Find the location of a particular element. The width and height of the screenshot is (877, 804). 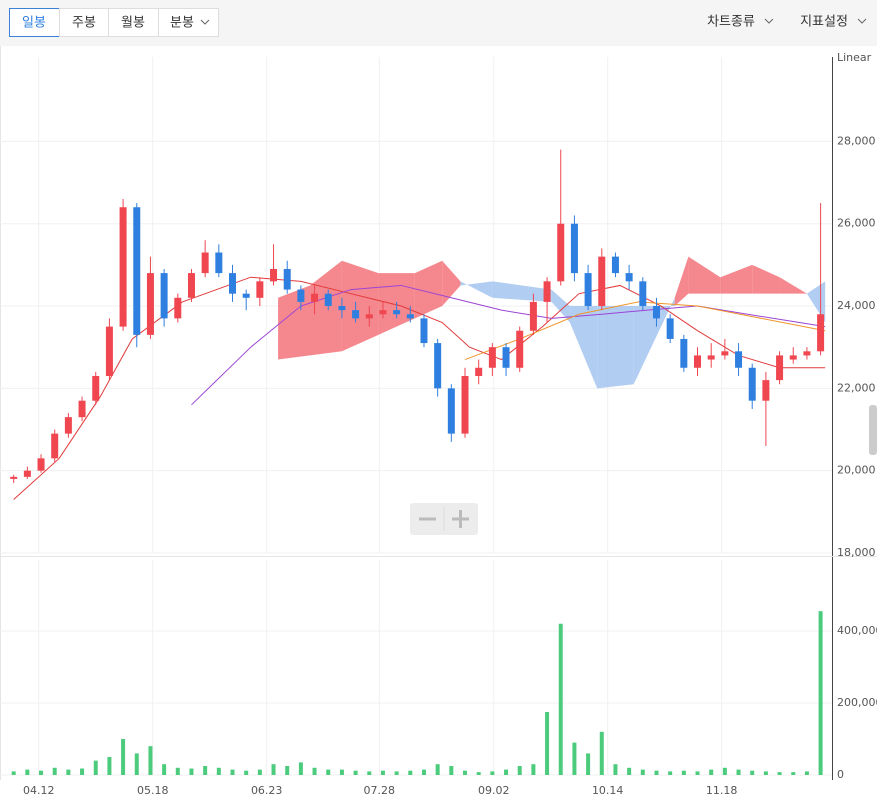

y-tick-label: 20,000 is located at coordinates (856, 470).